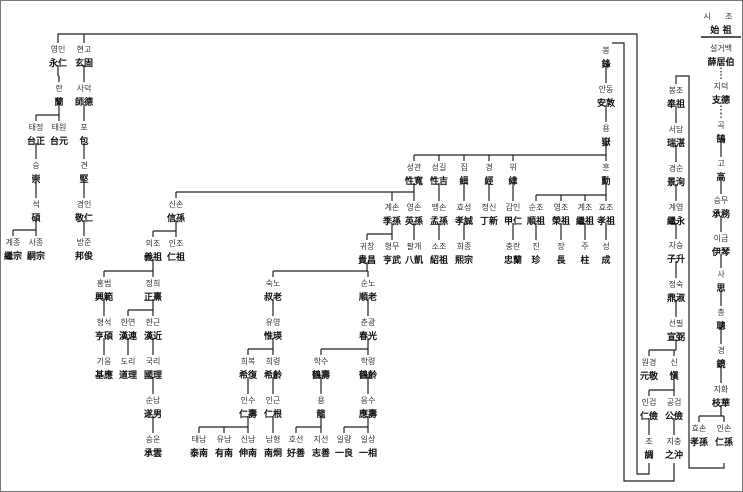  What do you see at coordinates (676, 284) in the screenshot?
I see `person-name-hangul: 정숙` at bounding box center [676, 284].